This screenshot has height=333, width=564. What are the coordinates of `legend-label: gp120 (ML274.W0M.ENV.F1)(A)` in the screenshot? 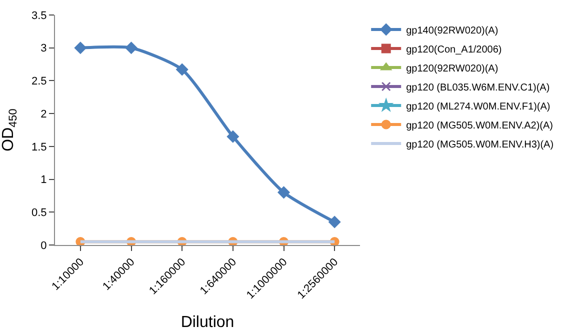 It's located at (478, 106).